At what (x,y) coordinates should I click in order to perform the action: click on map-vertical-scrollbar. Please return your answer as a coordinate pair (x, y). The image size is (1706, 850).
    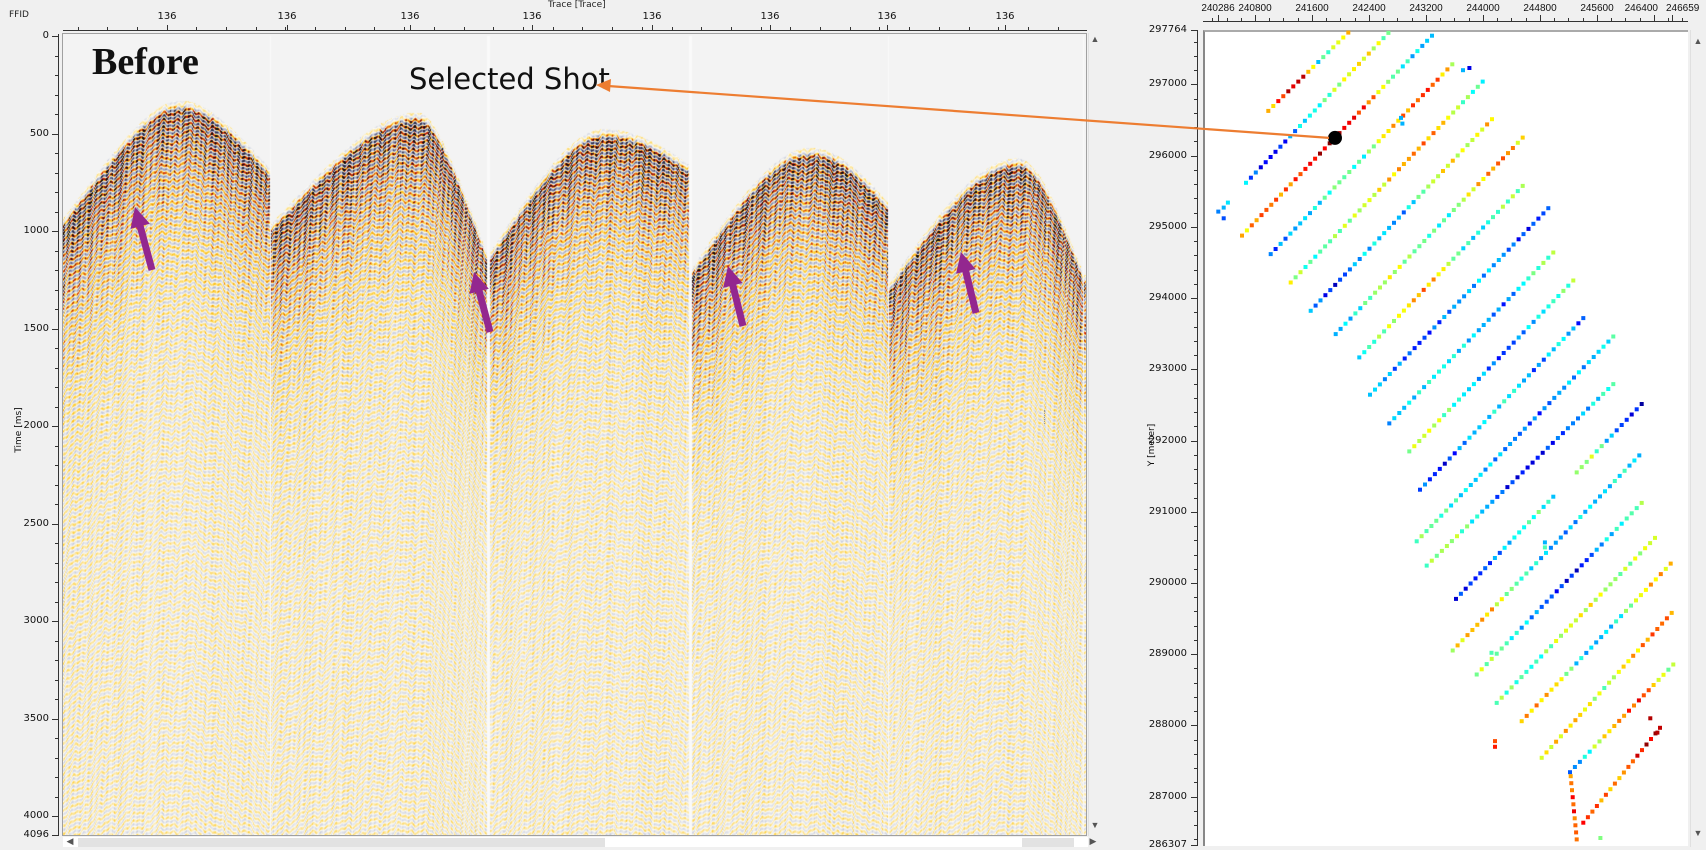
    Looking at the image, I should click on (1698, 438).